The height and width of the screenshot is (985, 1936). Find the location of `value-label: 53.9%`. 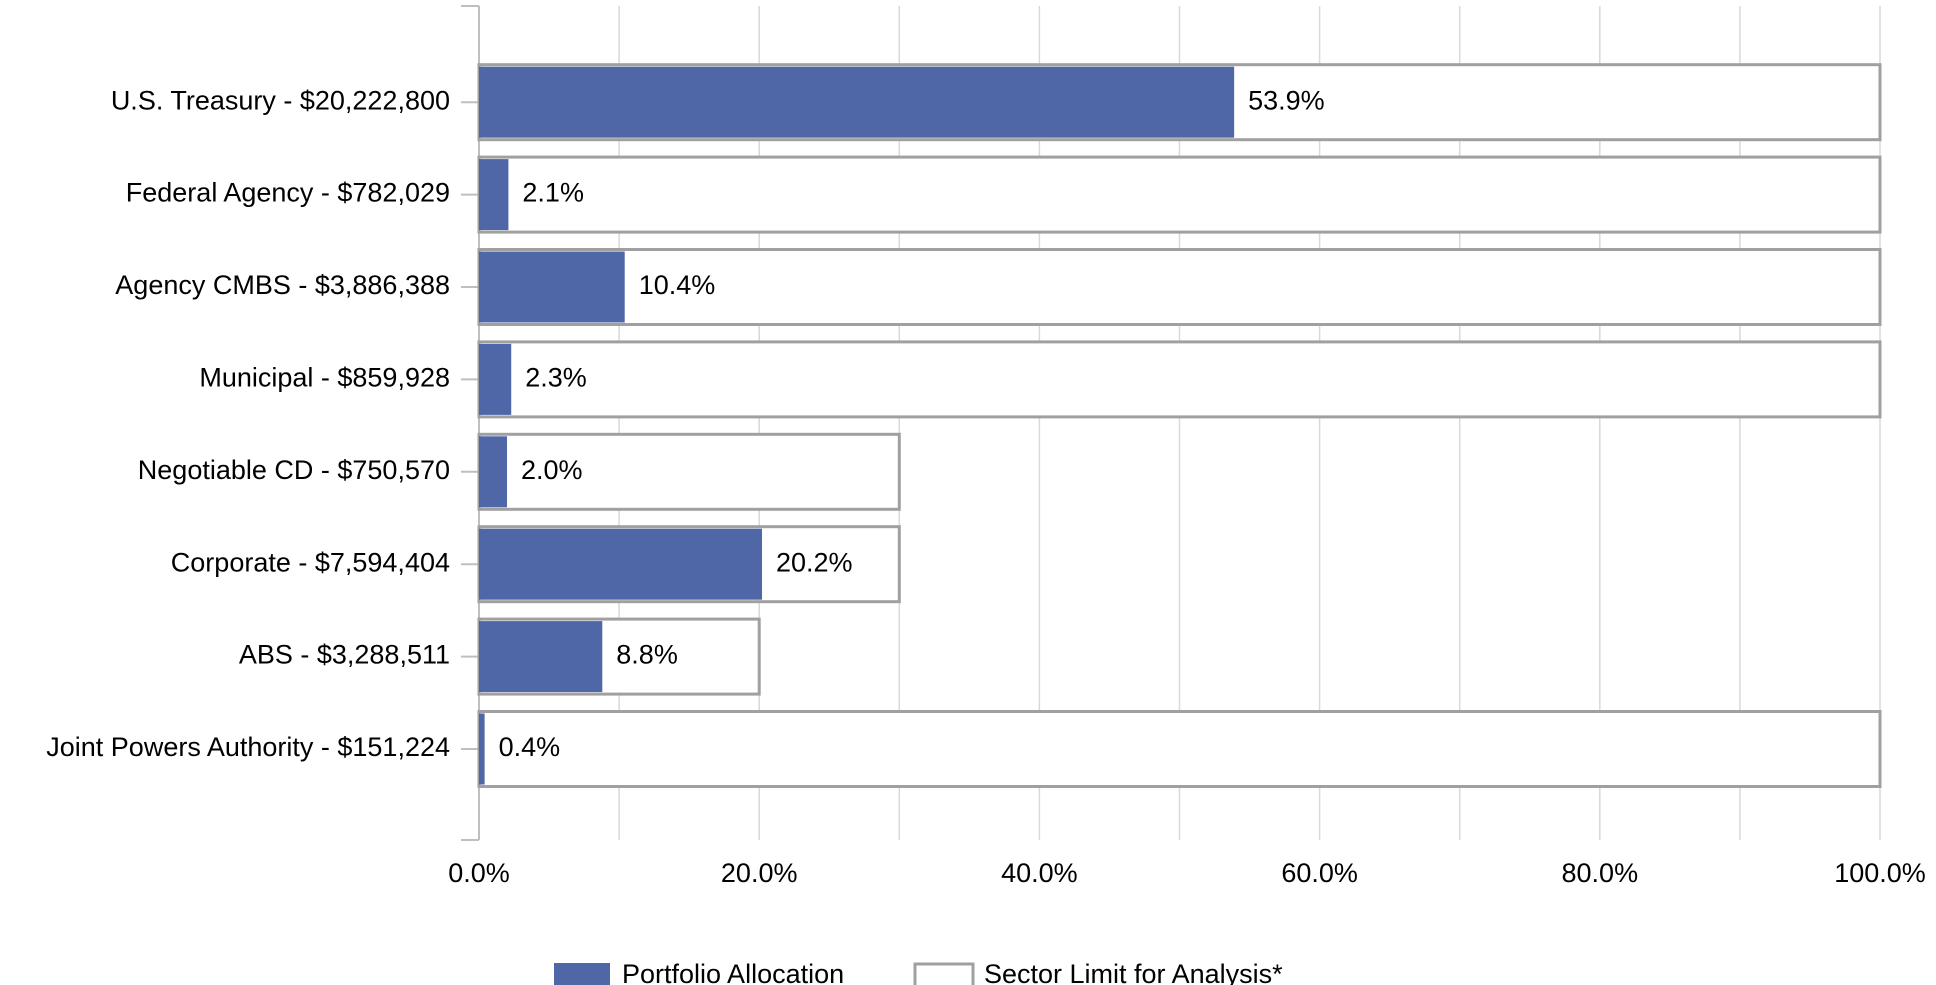

value-label: 53.9% is located at coordinates (1286, 100).